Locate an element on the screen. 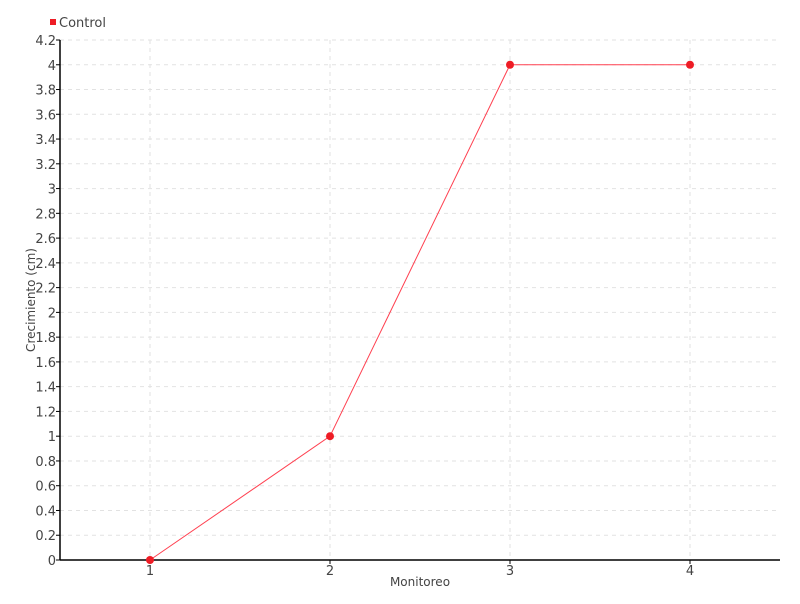 The height and width of the screenshot is (604, 800). y-tick-label: 4.2 is located at coordinates (45, 41).